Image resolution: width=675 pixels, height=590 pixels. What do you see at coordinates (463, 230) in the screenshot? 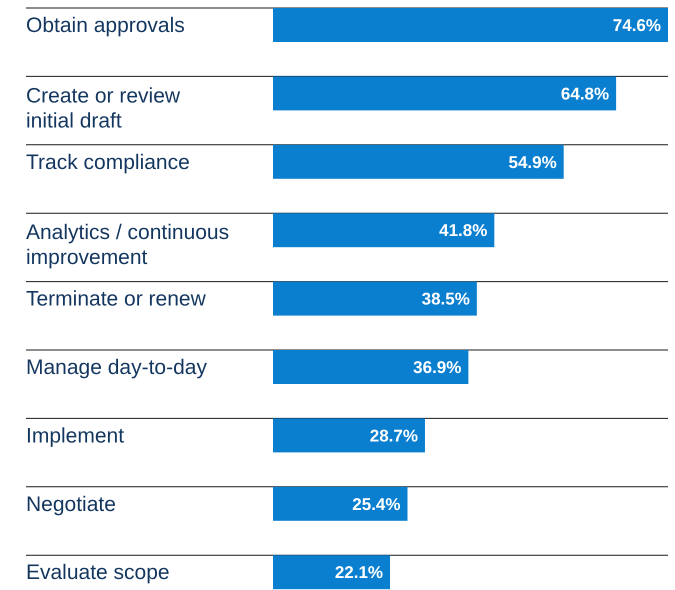
I see `data-label: 41.8%` at bounding box center [463, 230].